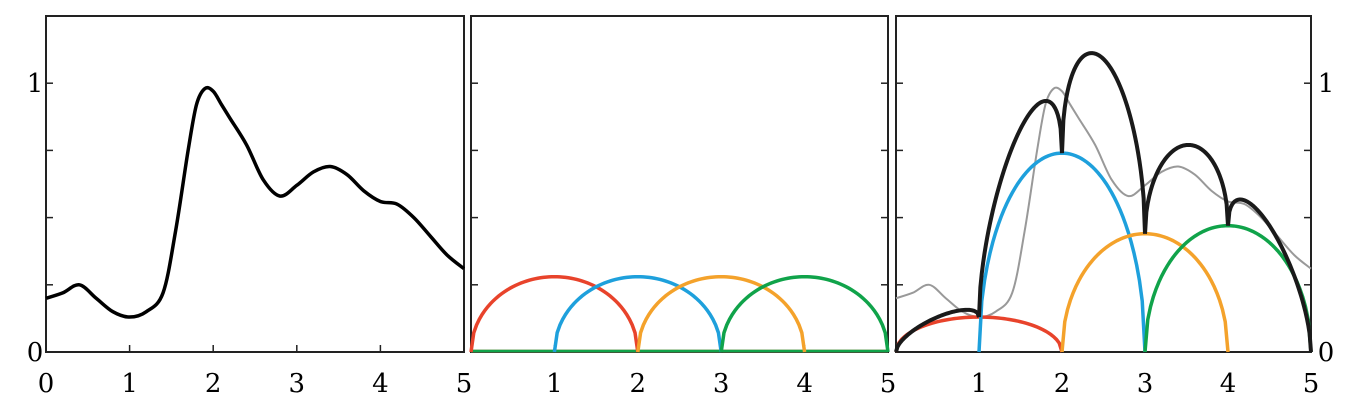 The image size is (1360, 410). What do you see at coordinates (1311, 384) in the screenshot?
I see `p3-xtick-label: 5` at bounding box center [1311, 384].